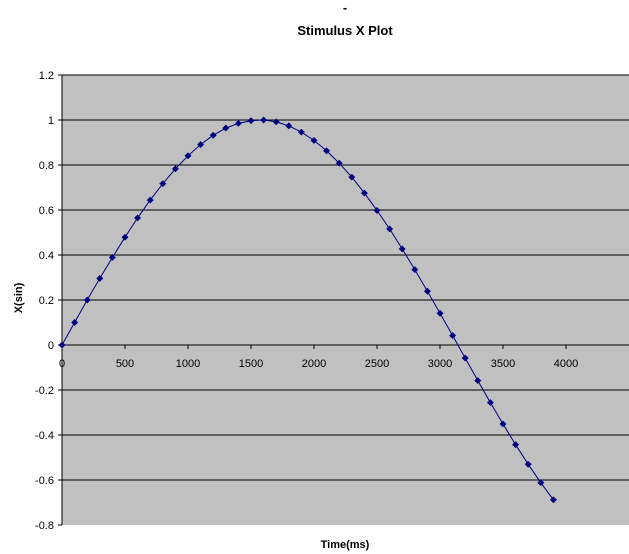 The image size is (629, 554). What do you see at coordinates (251, 364) in the screenshot?
I see `x-tick-label: 1500` at bounding box center [251, 364].